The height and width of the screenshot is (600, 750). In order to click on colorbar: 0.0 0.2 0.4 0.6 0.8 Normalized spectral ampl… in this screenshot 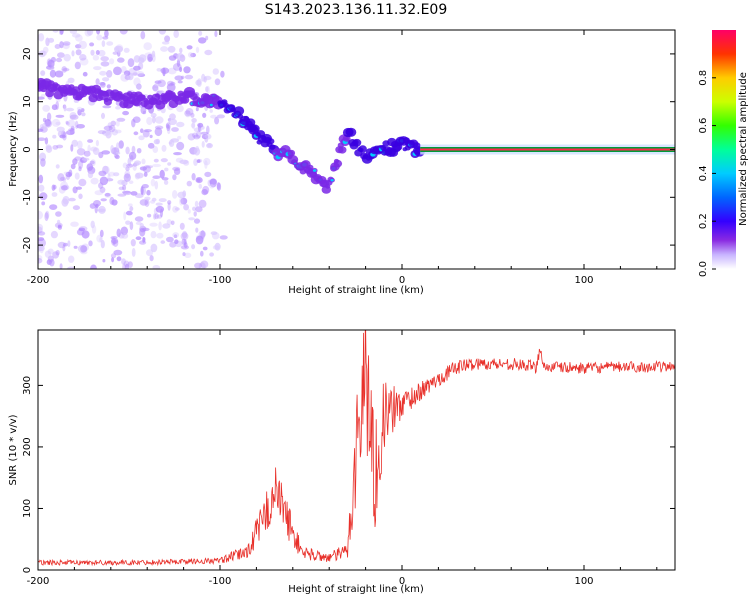, I will do `click(723, 153)`.